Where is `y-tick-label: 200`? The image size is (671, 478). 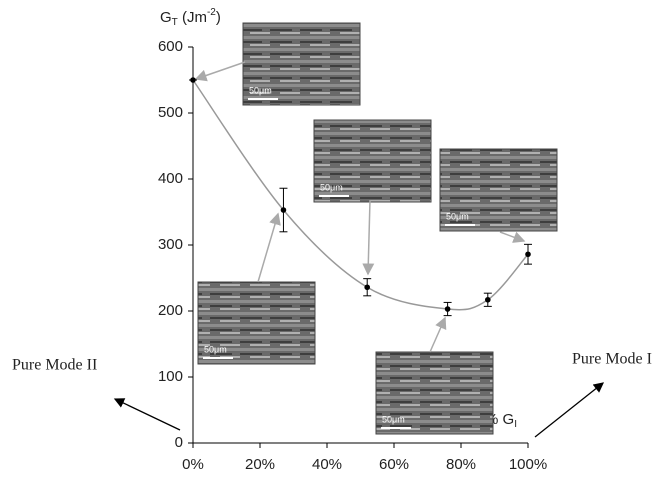 y-tick-label: 200 is located at coordinates (170, 310).